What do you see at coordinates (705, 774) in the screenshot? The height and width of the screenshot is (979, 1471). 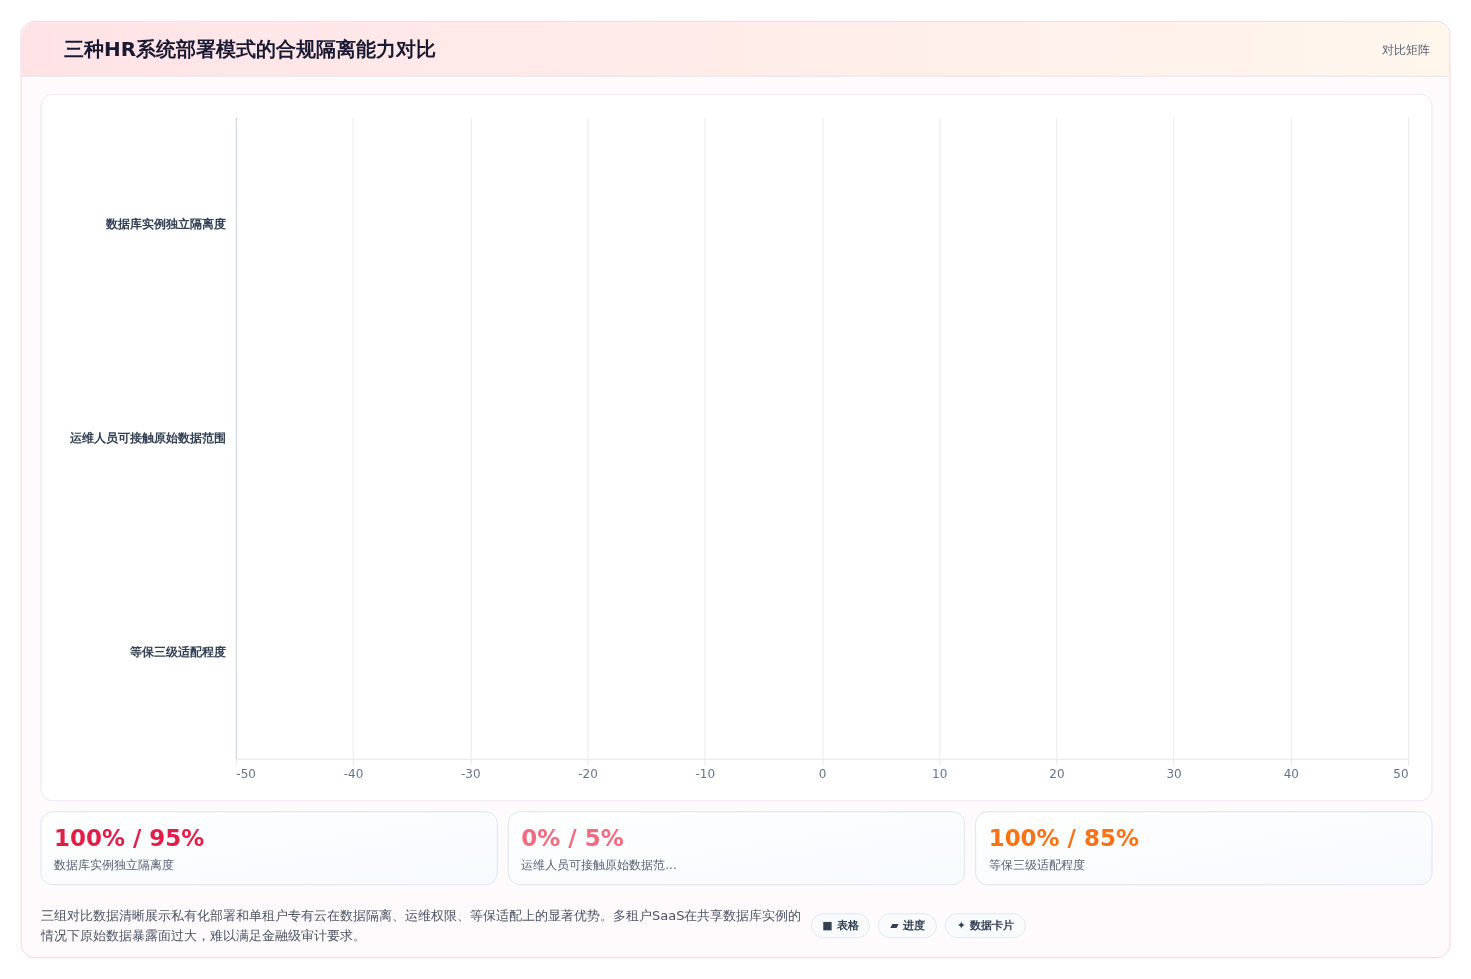 I see `x-tick-label: -10` at bounding box center [705, 774].